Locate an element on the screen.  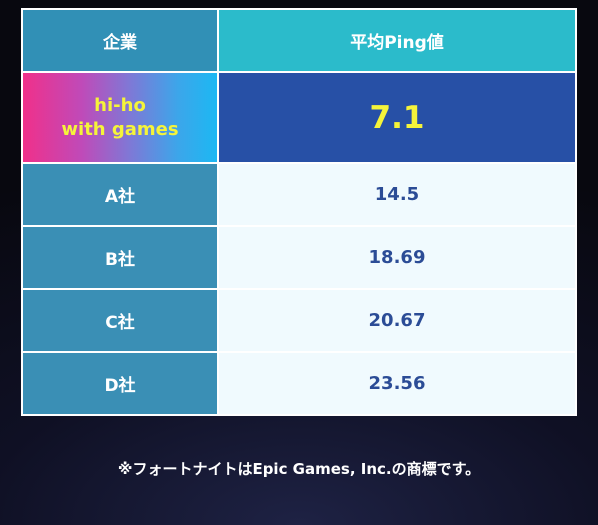
row-company-a: A社 is located at coordinates (120, 194).